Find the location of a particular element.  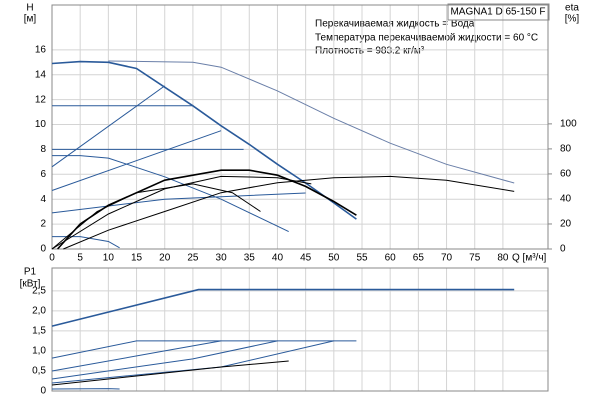

y-tick-label: 4 is located at coordinates (43, 199).